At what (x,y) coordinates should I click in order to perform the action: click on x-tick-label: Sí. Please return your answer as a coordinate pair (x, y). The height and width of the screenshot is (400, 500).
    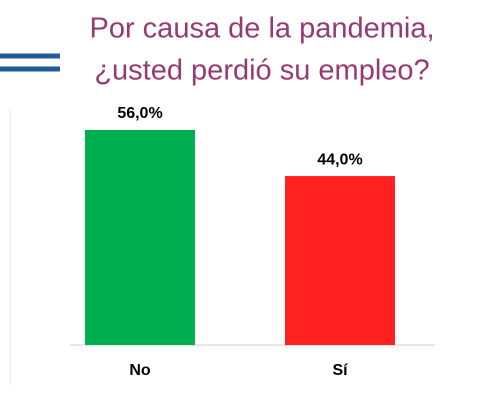
    Looking at the image, I should click on (340, 370).